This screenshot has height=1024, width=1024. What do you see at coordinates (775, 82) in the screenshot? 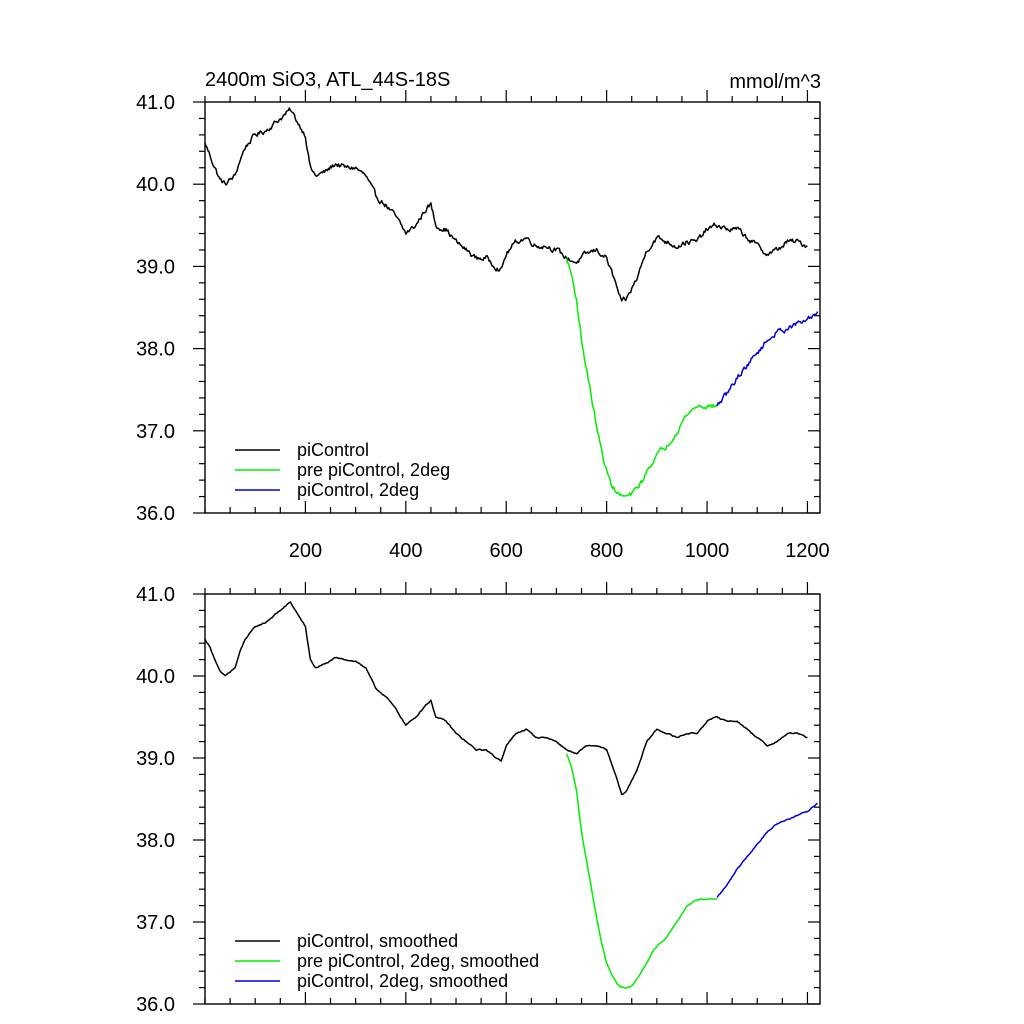
I see `units-label: mmol/m^3` at bounding box center [775, 82].